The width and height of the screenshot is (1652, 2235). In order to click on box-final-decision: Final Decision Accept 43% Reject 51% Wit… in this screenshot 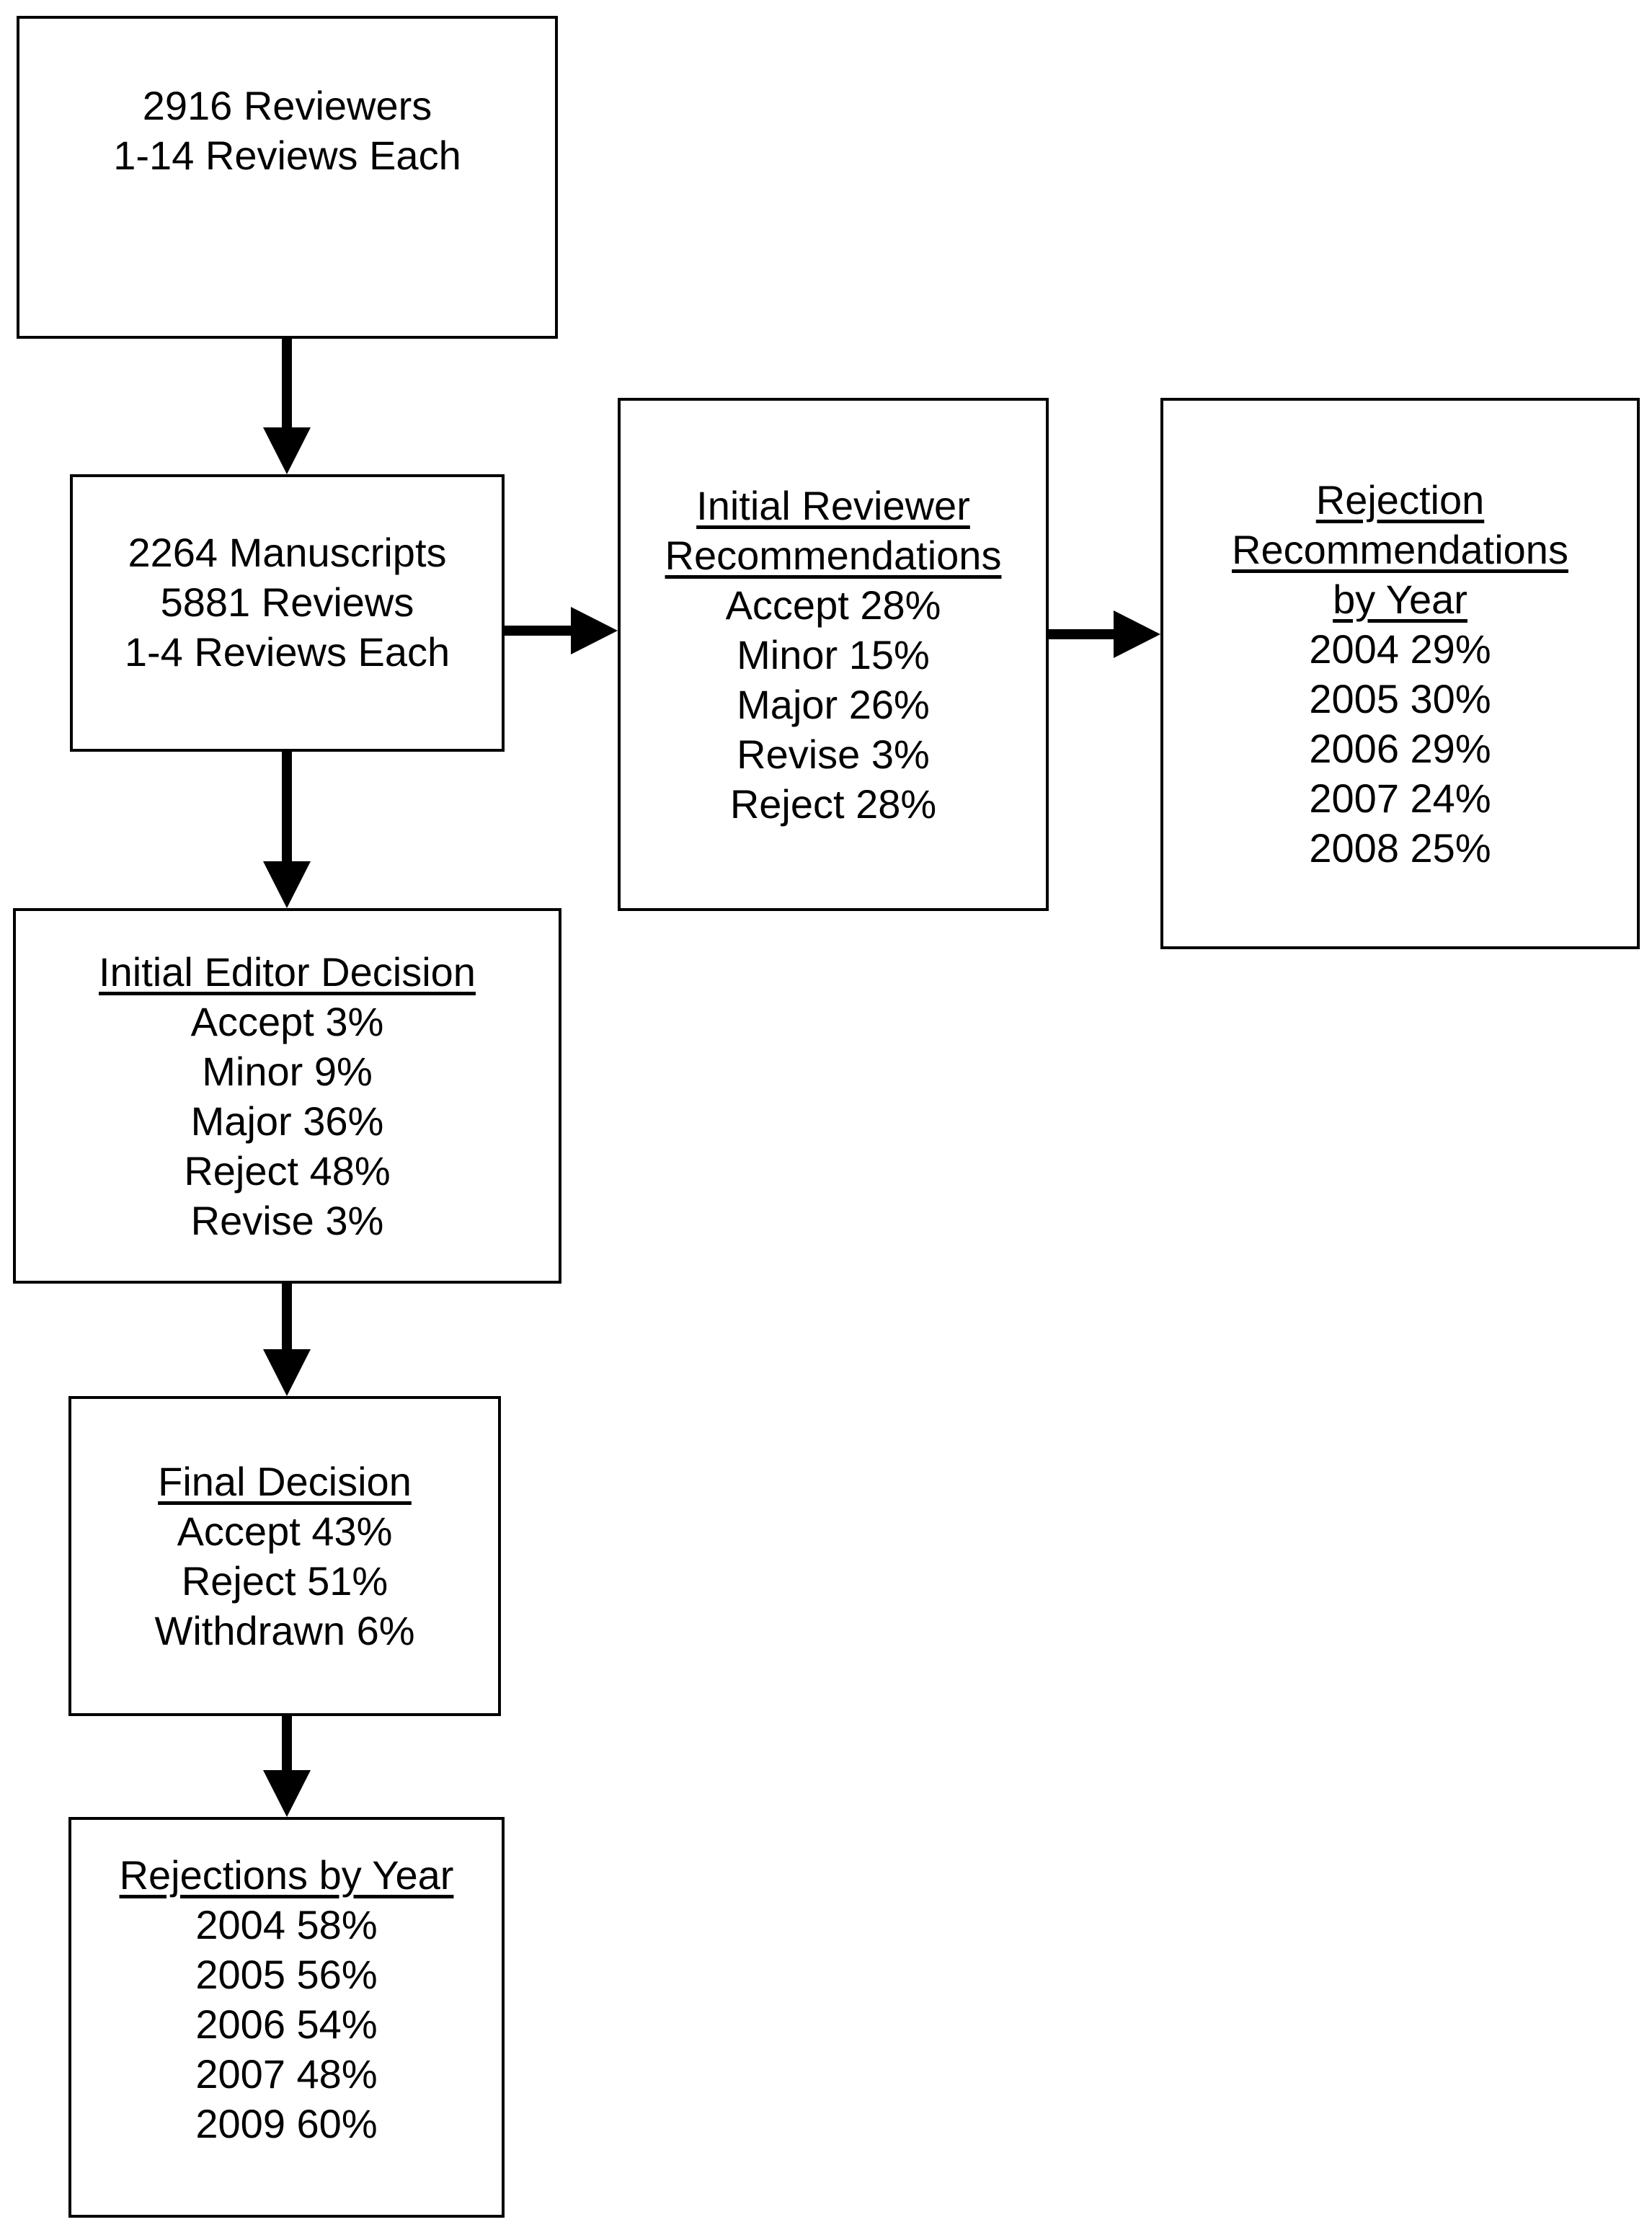, I will do `click(284, 1556)`.